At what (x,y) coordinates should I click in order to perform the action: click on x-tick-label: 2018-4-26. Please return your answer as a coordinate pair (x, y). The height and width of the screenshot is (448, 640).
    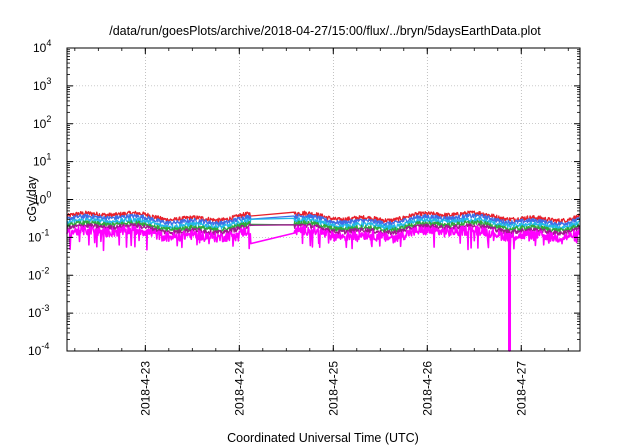
    Looking at the image, I should click on (427, 388).